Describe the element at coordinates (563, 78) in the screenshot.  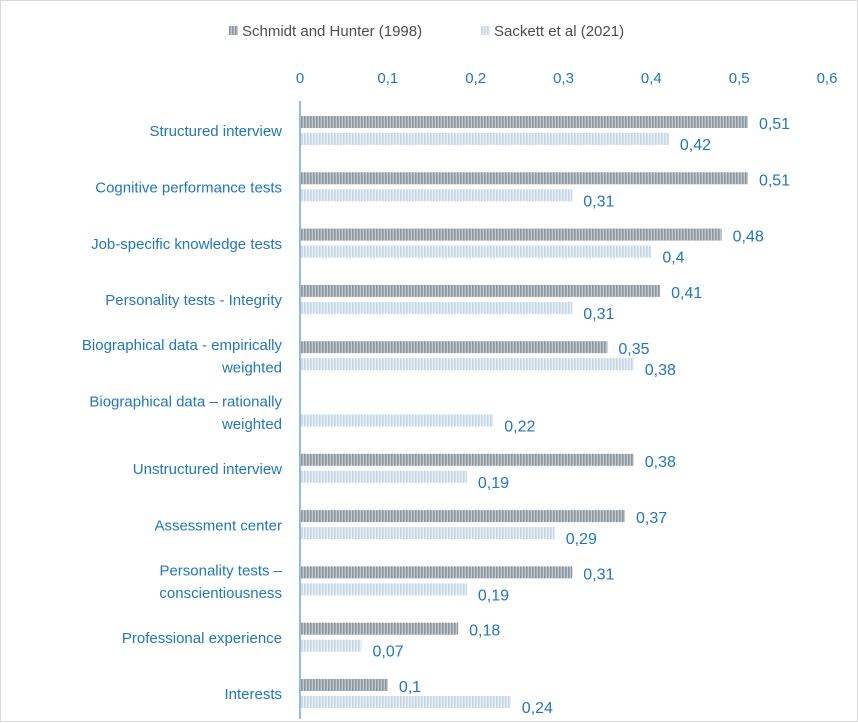
I see `x-tick-label: 0,3` at that location.